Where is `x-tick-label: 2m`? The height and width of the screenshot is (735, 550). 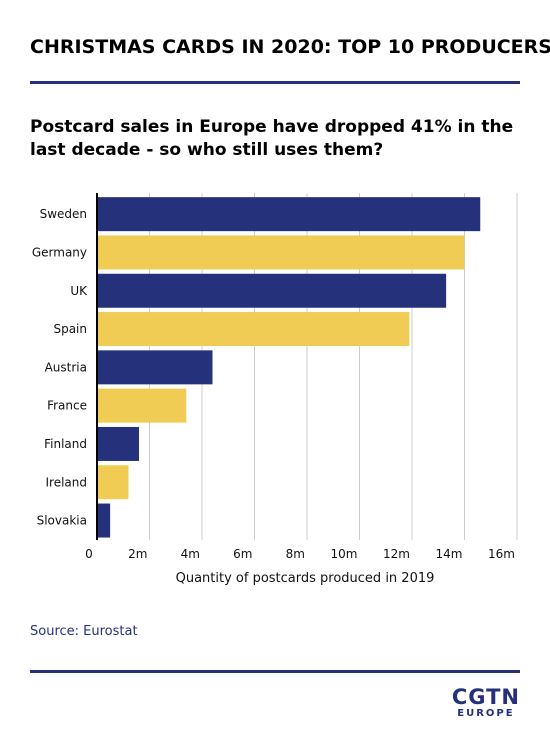
x-tick-label: 2m is located at coordinates (137, 554).